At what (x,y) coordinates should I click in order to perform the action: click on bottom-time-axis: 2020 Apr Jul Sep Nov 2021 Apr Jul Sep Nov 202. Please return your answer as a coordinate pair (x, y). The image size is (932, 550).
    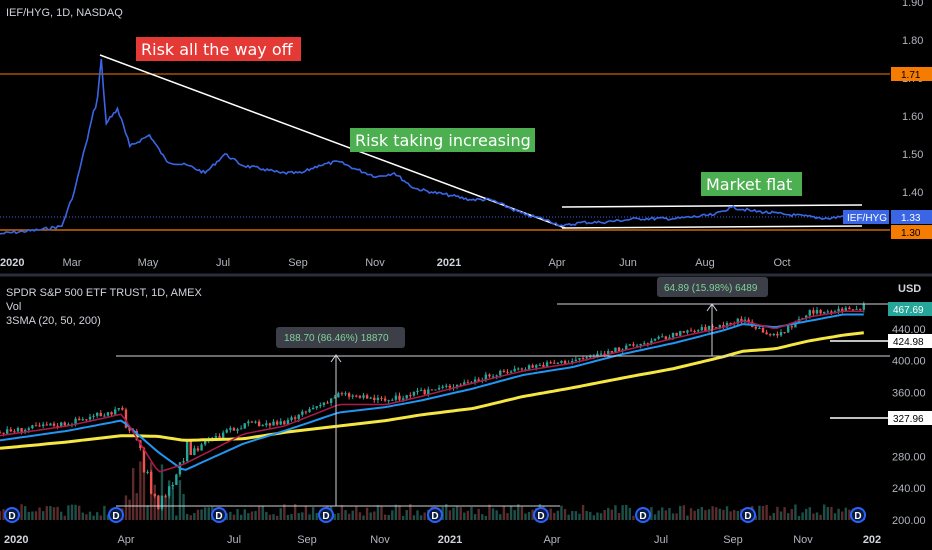
    Looking at the image, I should click on (442, 540).